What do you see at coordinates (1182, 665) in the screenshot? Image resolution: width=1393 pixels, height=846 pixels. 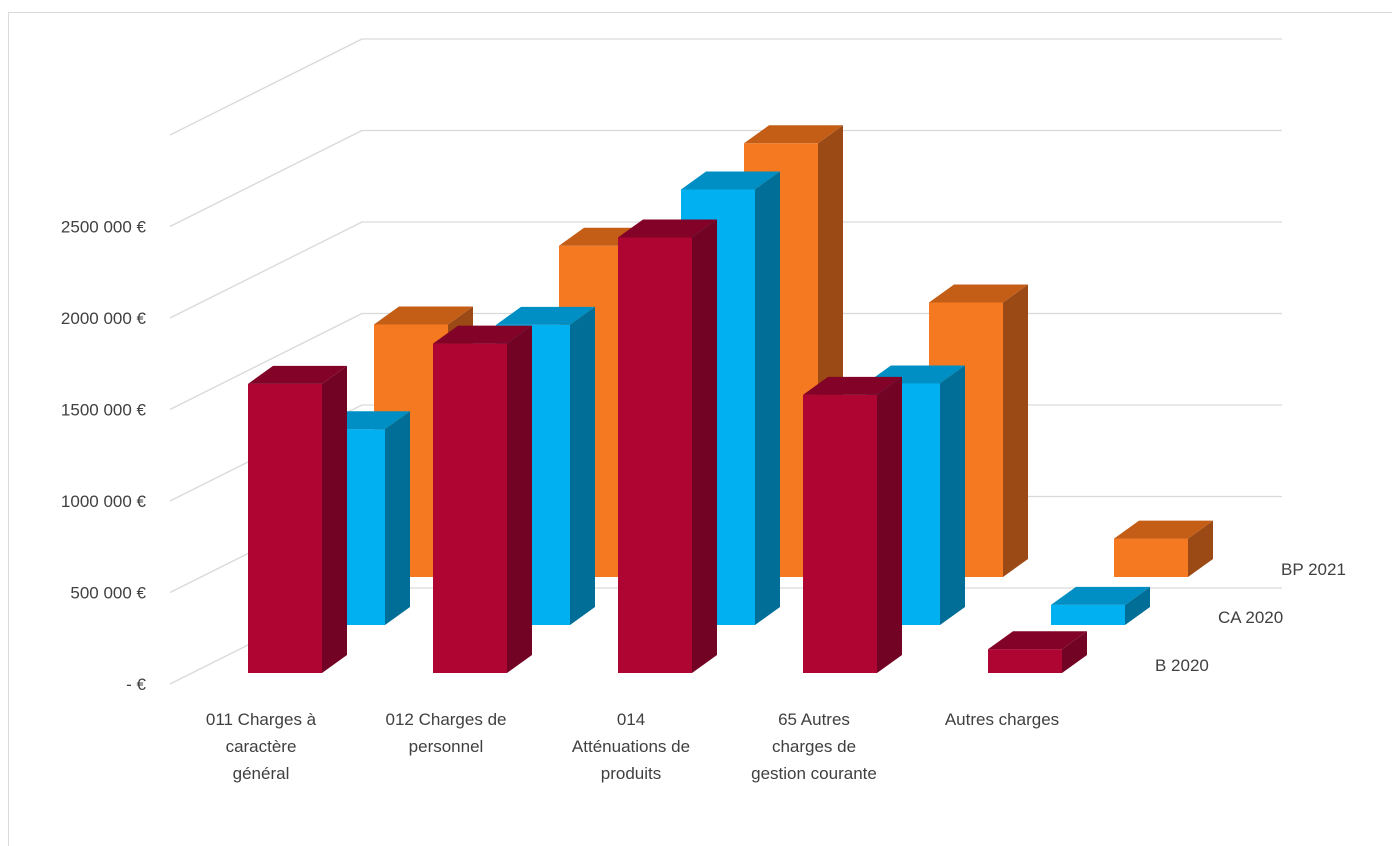 I see `legend-entry: B 2020` at bounding box center [1182, 665].